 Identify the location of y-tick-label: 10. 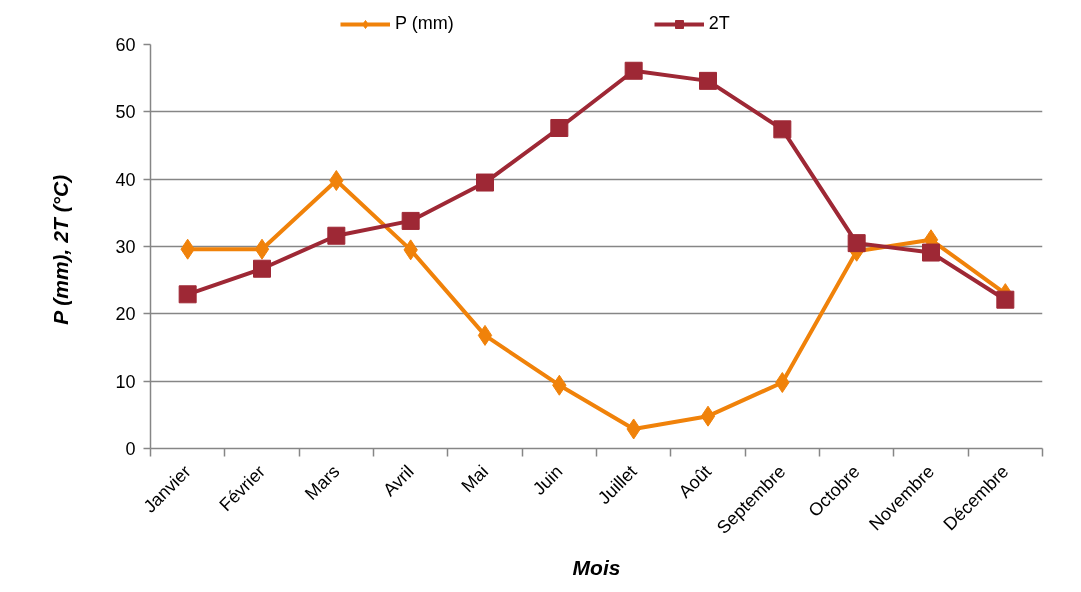
(125, 381).